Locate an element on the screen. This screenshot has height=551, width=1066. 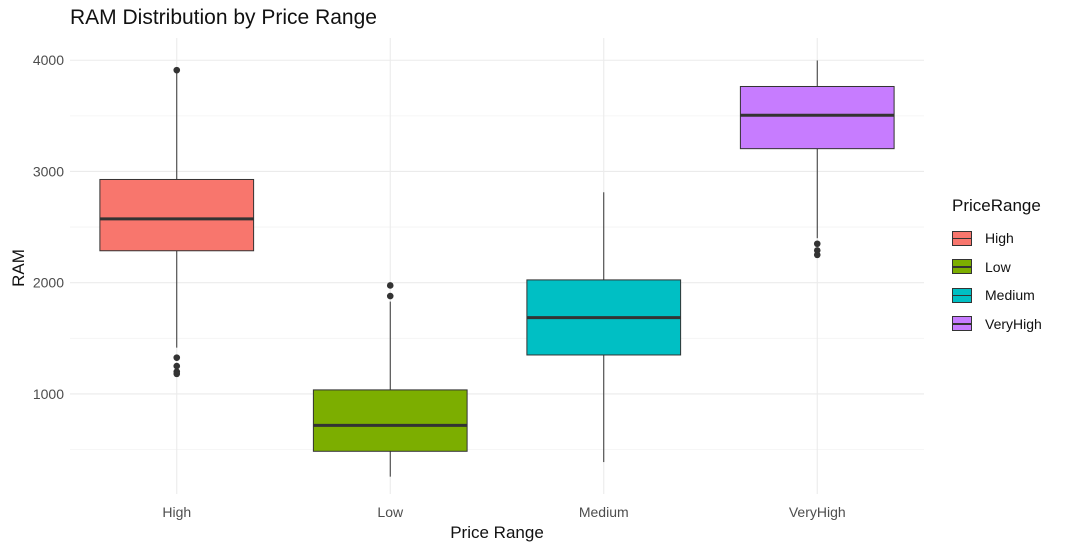
legend-items: High Low Medium VeryHigh is located at coordinates (997, 281).